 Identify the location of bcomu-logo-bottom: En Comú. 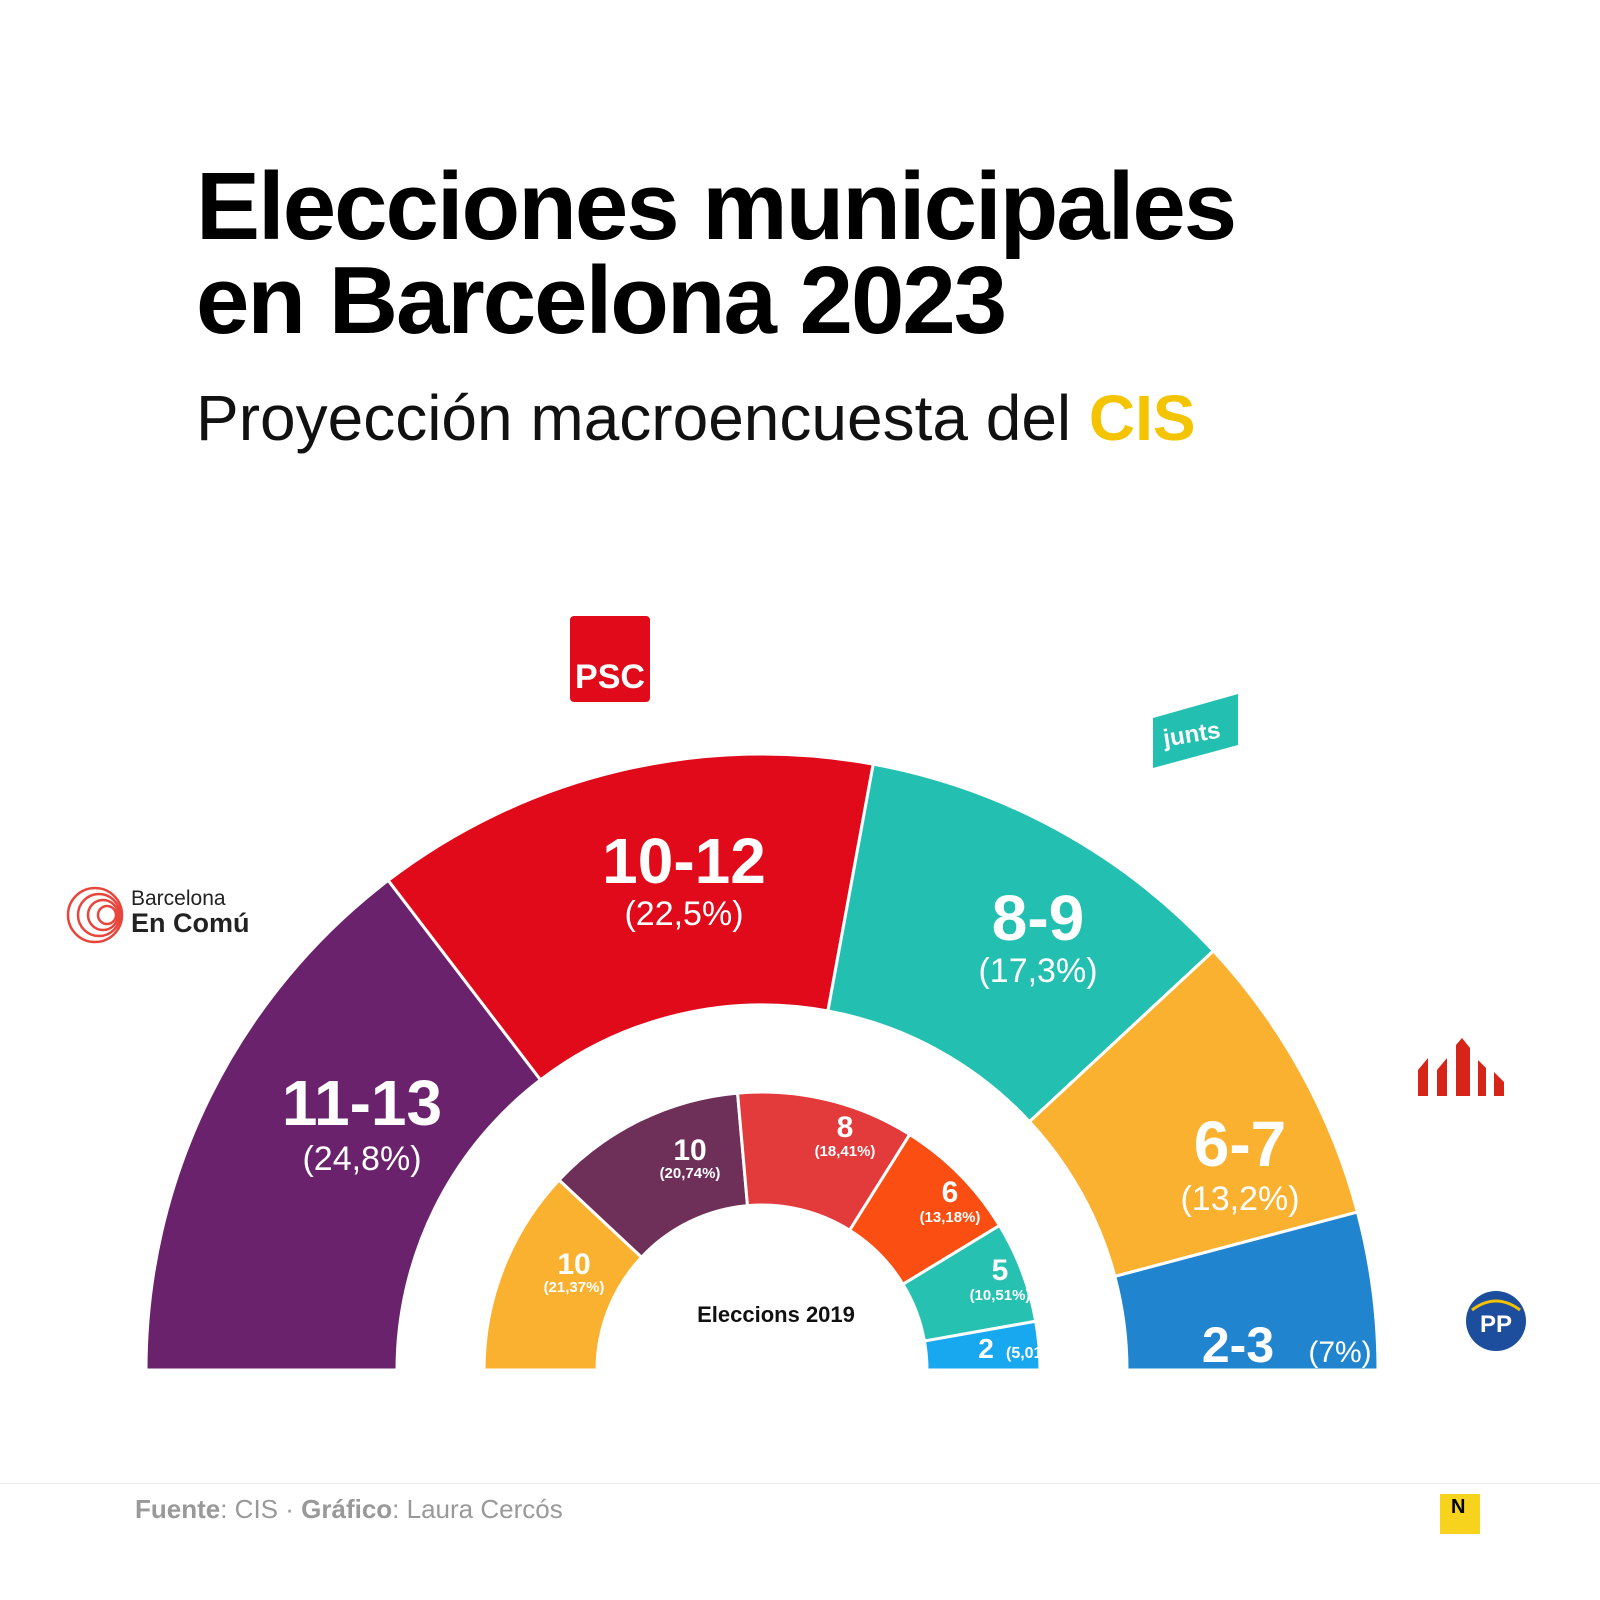
(190, 923).